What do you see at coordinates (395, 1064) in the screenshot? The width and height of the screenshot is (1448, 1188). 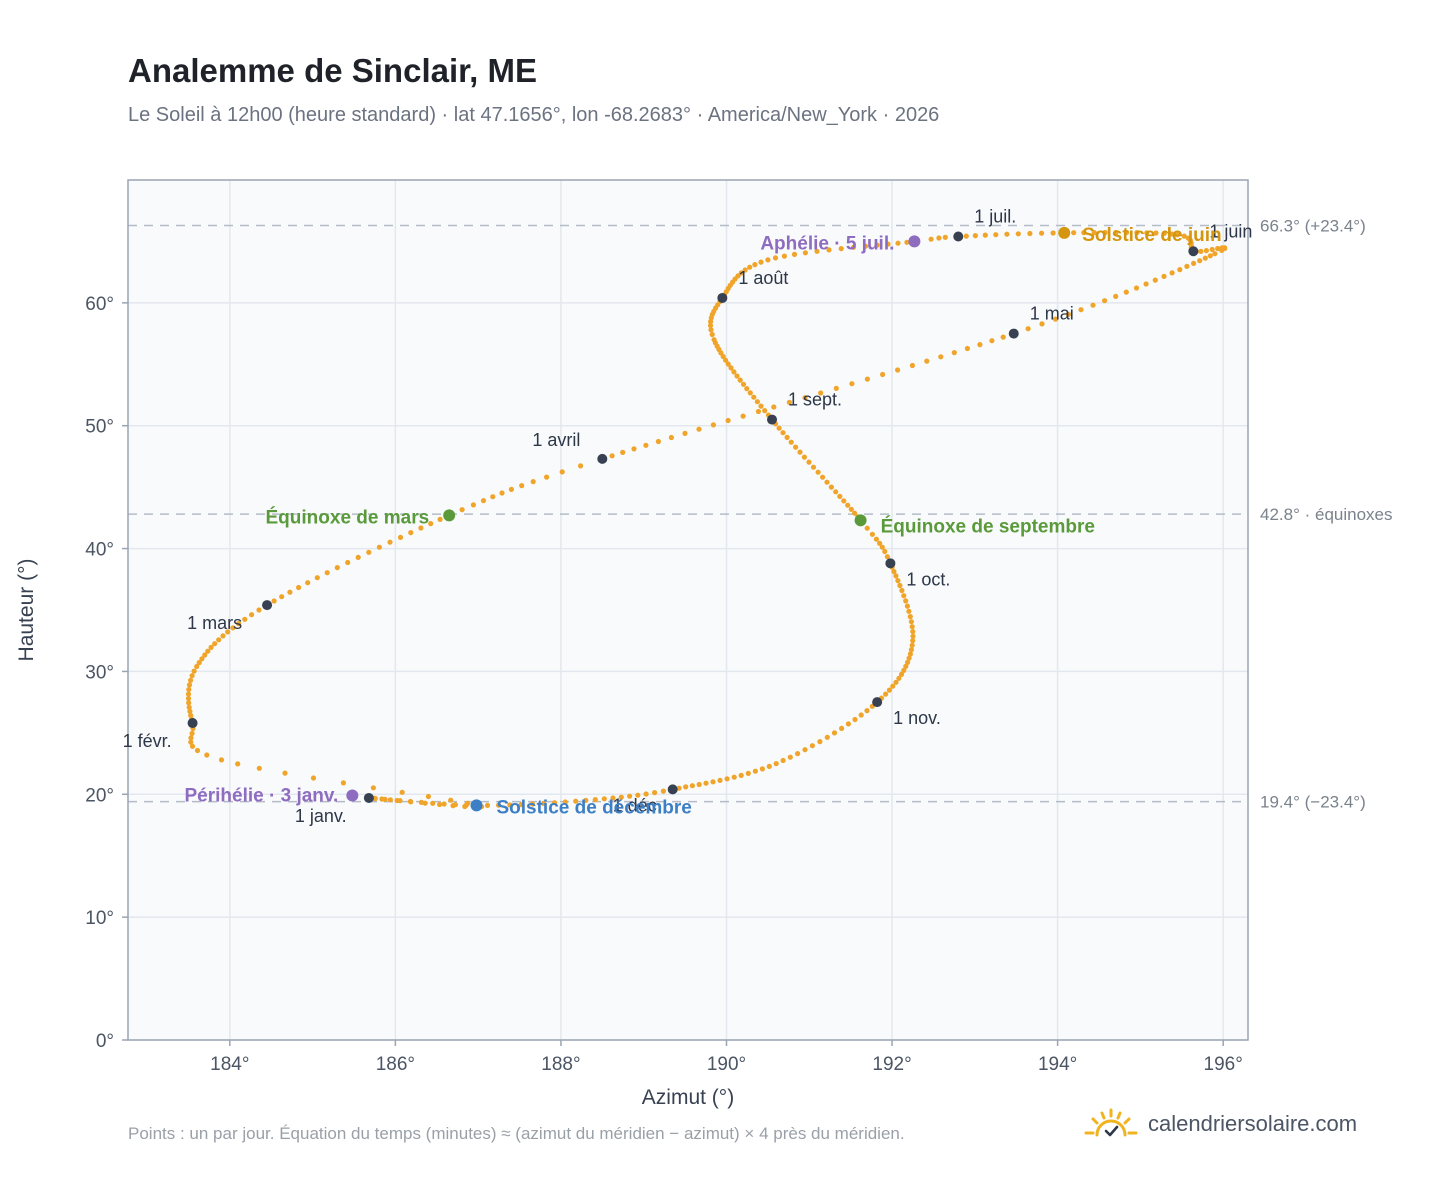 I see `x-tick-label: 186°` at bounding box center [395, 1064].